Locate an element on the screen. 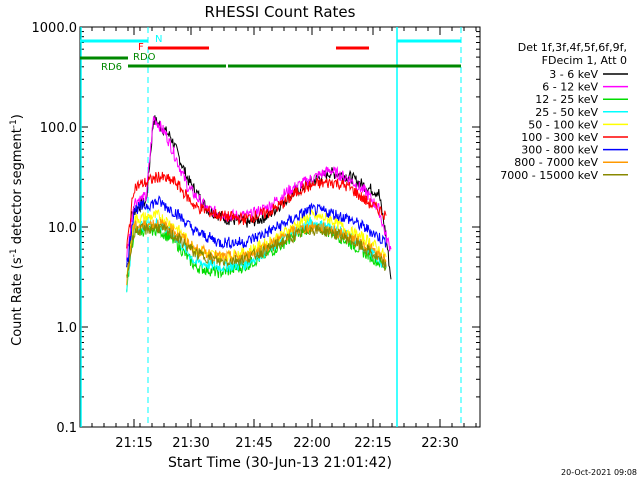 The width and height of the screenshot is (640, 480). flag-label-n: N is located at coordinates (158, 39).